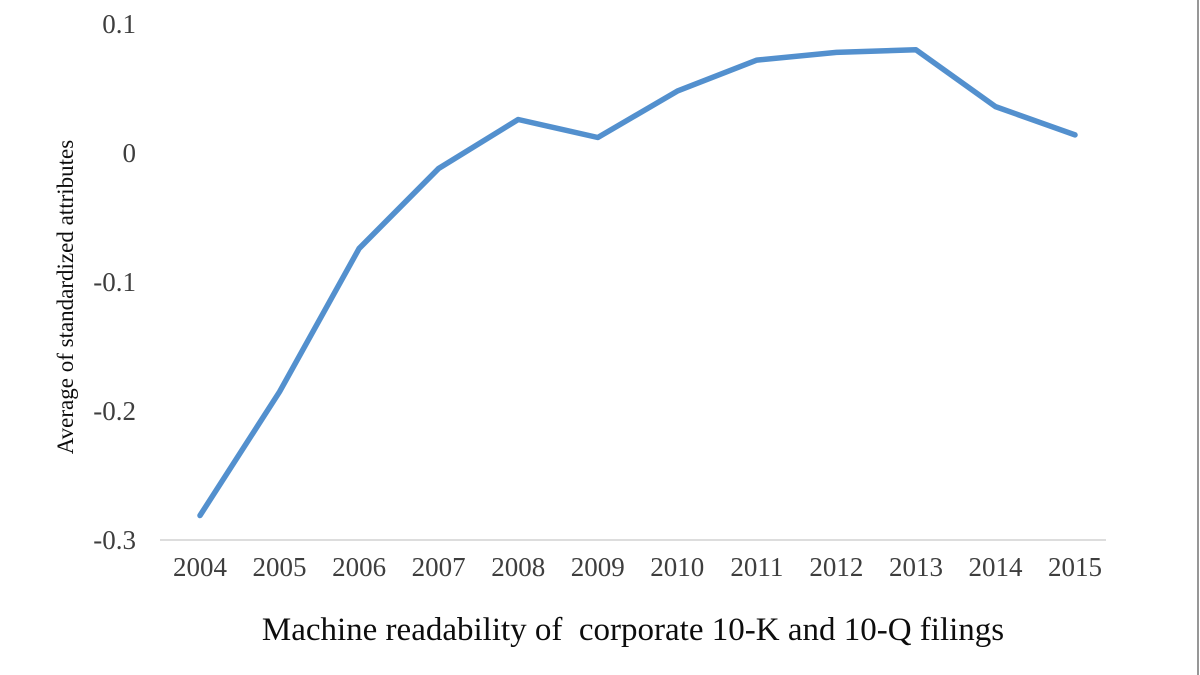 The height and width of the screenshot is (675, 1200). Describe the element at coordinates (114, 411) in the screenshot. I see `y-tick-label: -0.2` at that location.